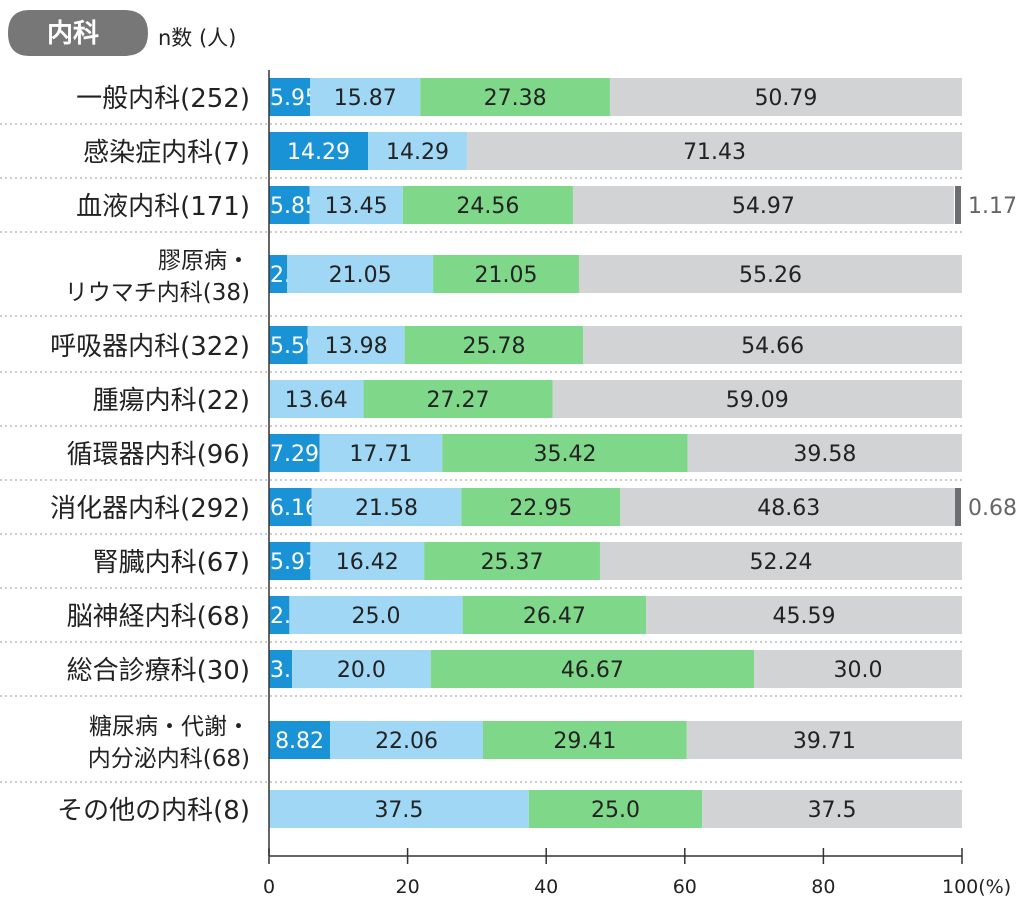  I want to click on data-label: 17.71, so click(380, 454).